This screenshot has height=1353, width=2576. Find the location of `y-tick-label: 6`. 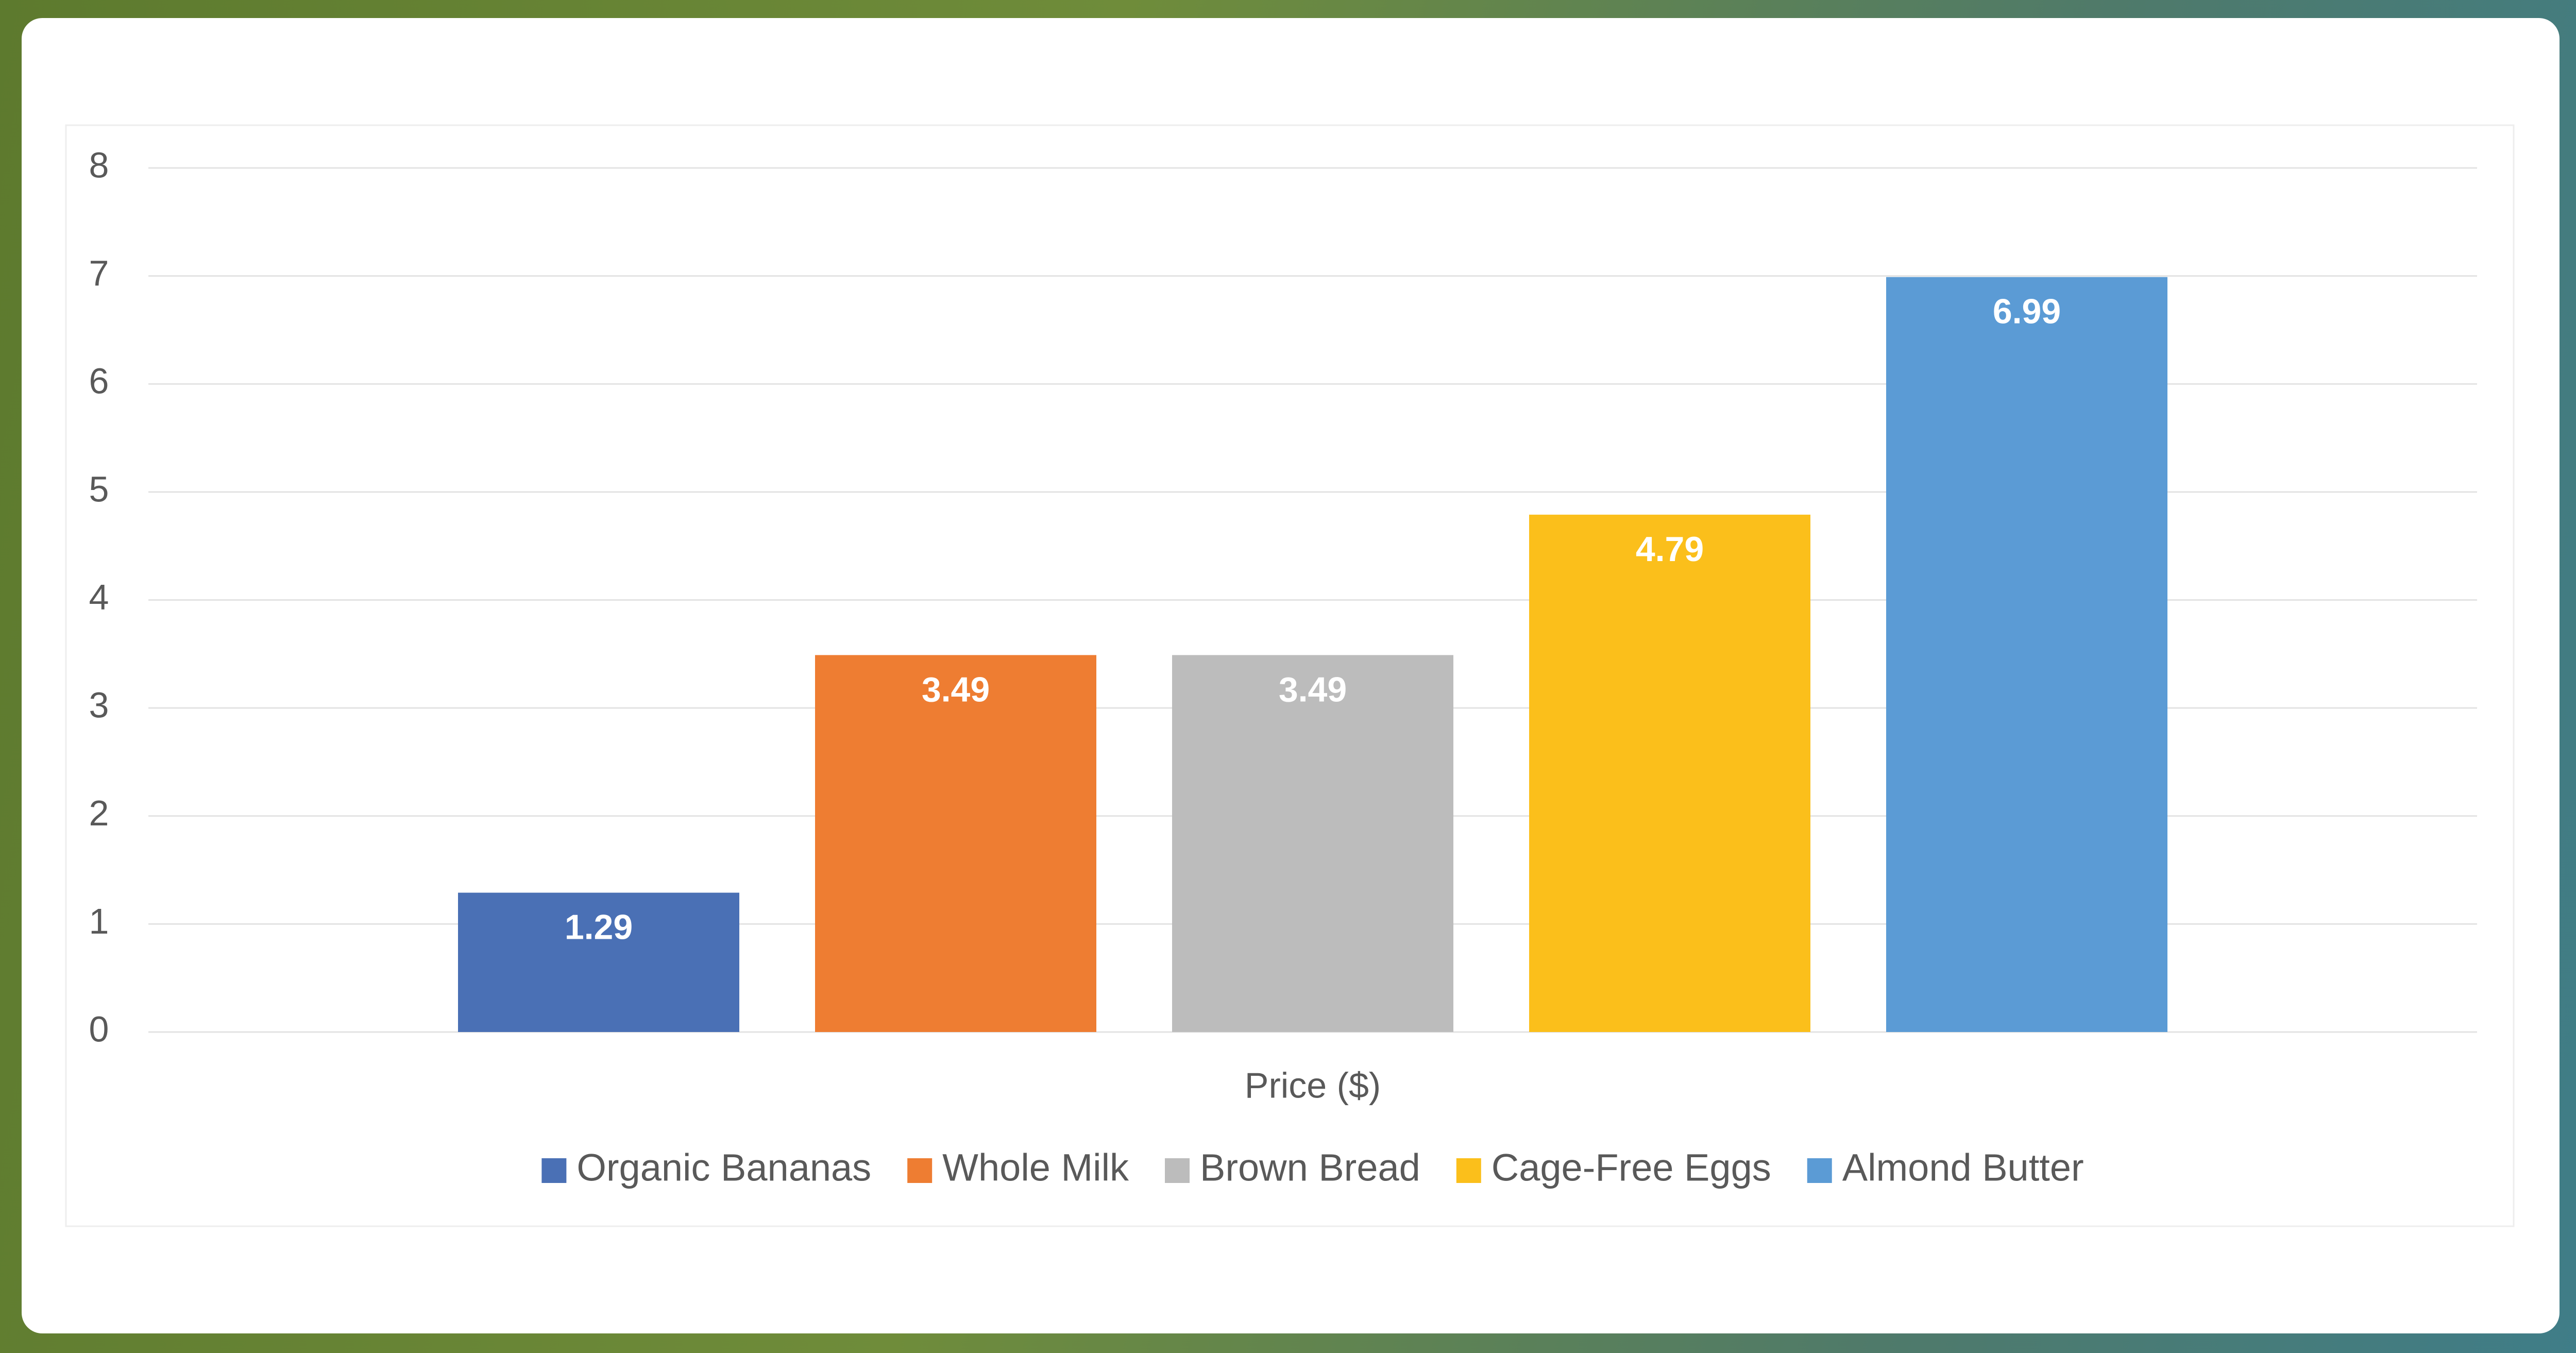

y-tick-label: 6 is located at coordinates (99, 381).